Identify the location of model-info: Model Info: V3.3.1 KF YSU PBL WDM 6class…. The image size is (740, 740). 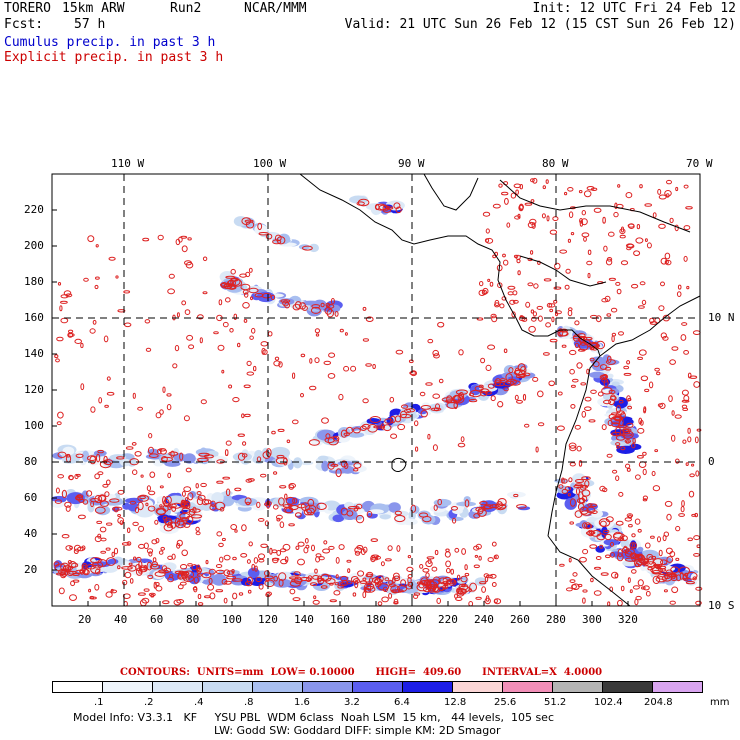
(313, 717).